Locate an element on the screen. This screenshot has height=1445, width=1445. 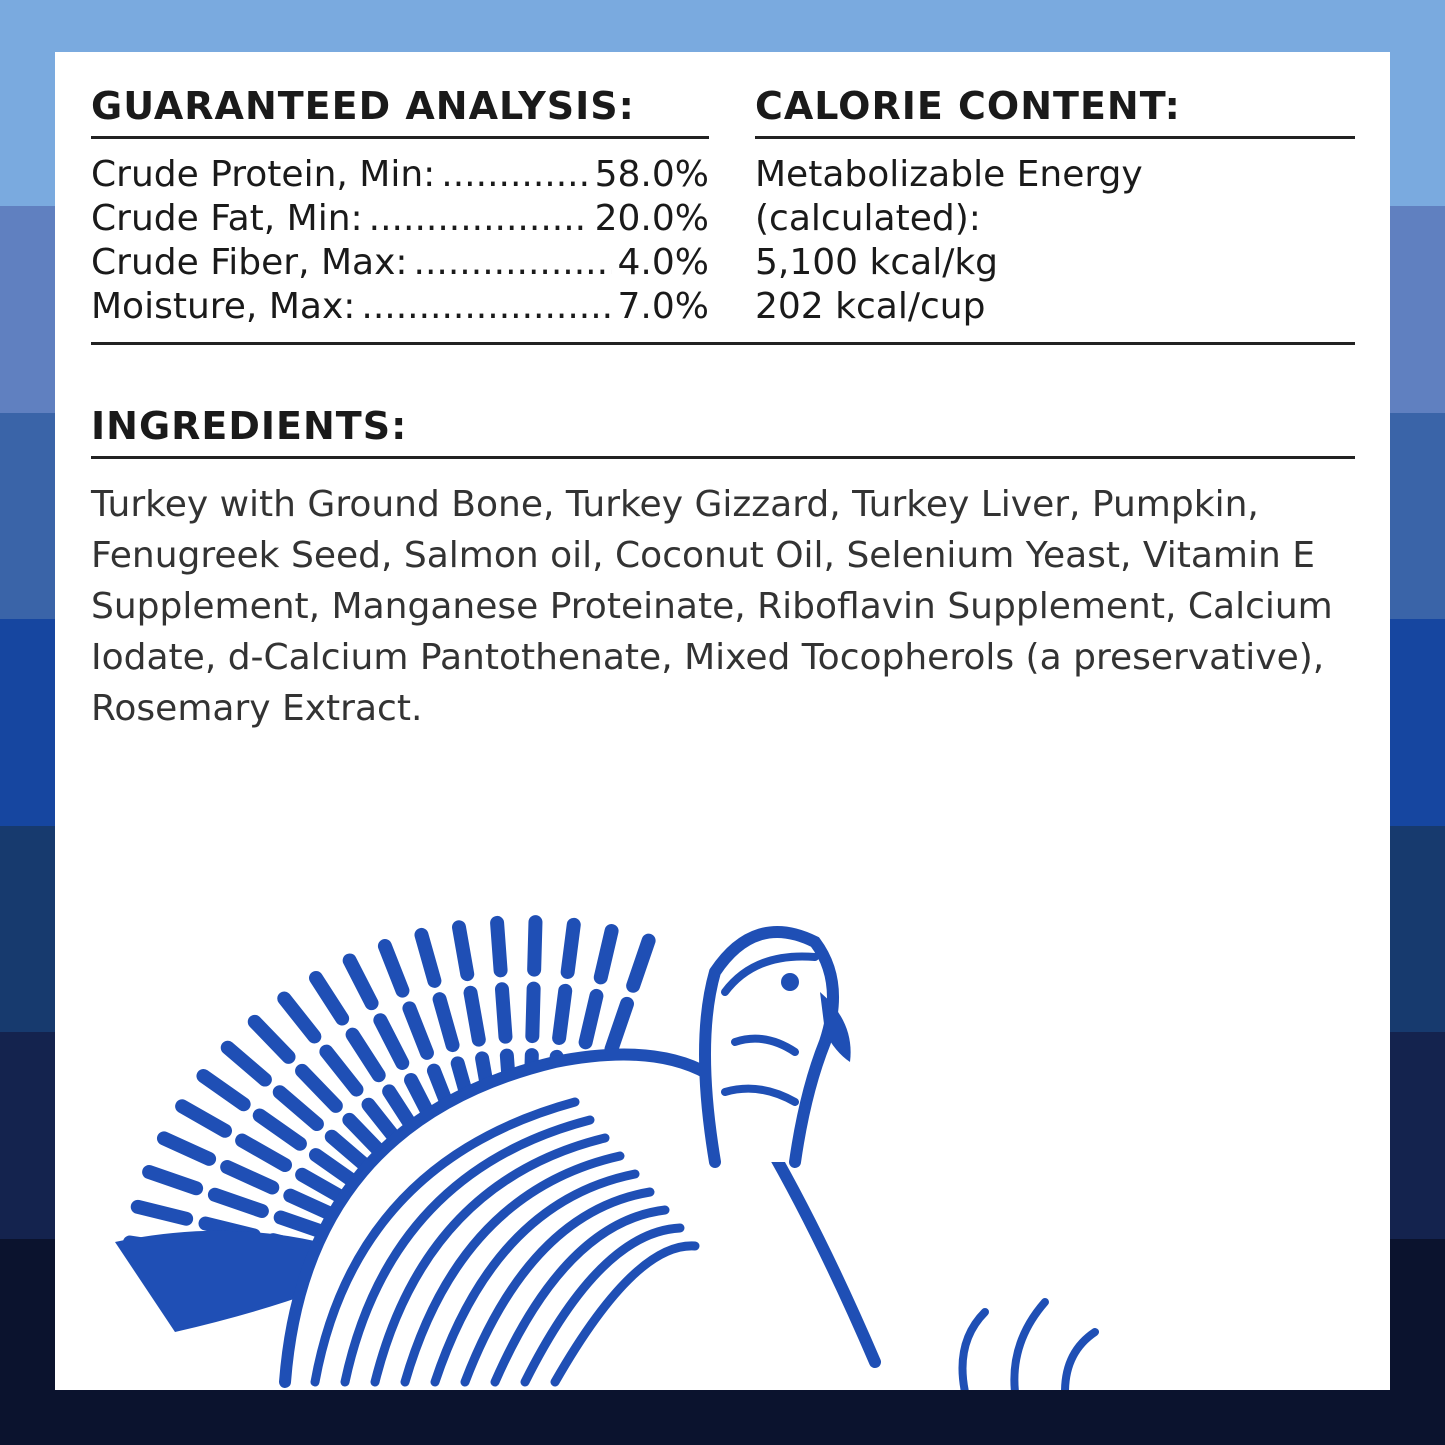
analysis-label: Crude Fiber, Max: is located at coordinates (249, 262).